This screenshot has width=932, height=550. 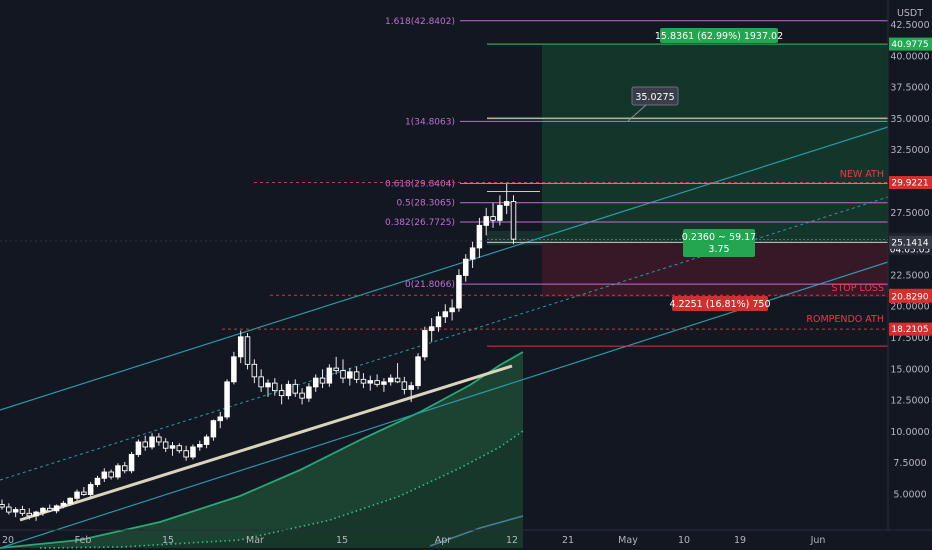 I want to click on rompendo-ath-label: ROMPENDO ATH, so click(x=845, y=319).